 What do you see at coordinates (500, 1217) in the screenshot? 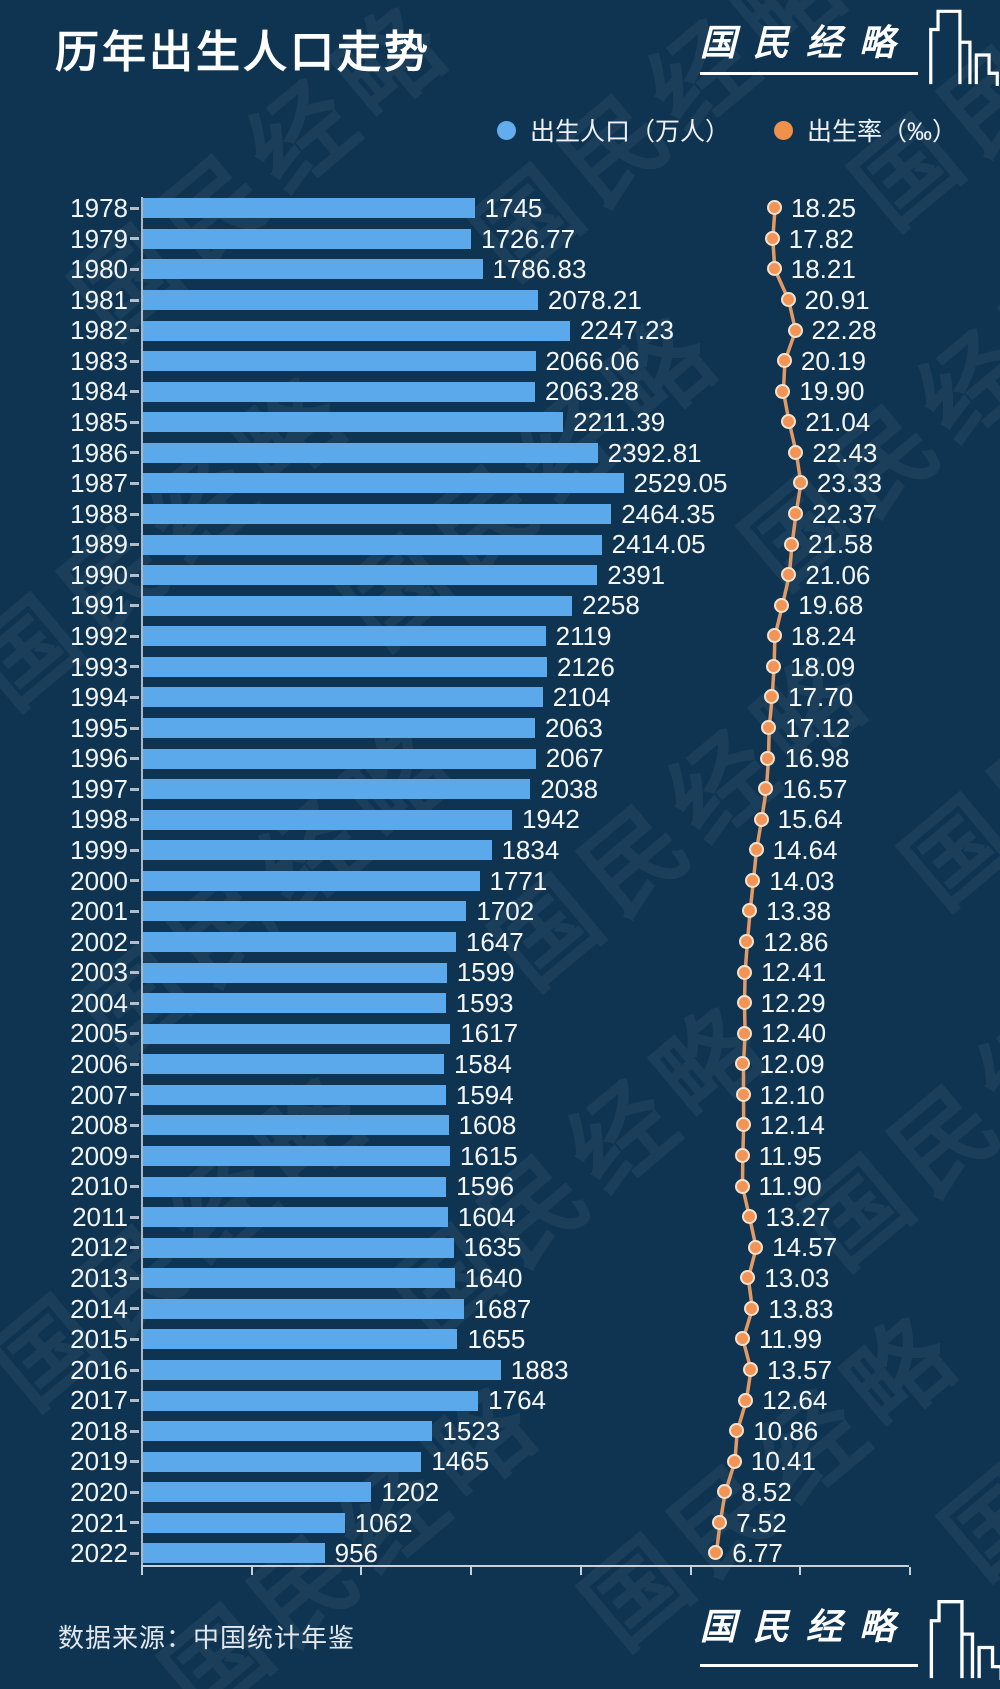
I see `bar-row-2011: 2011 1604 13.27` at bounding box center [500, 1217].